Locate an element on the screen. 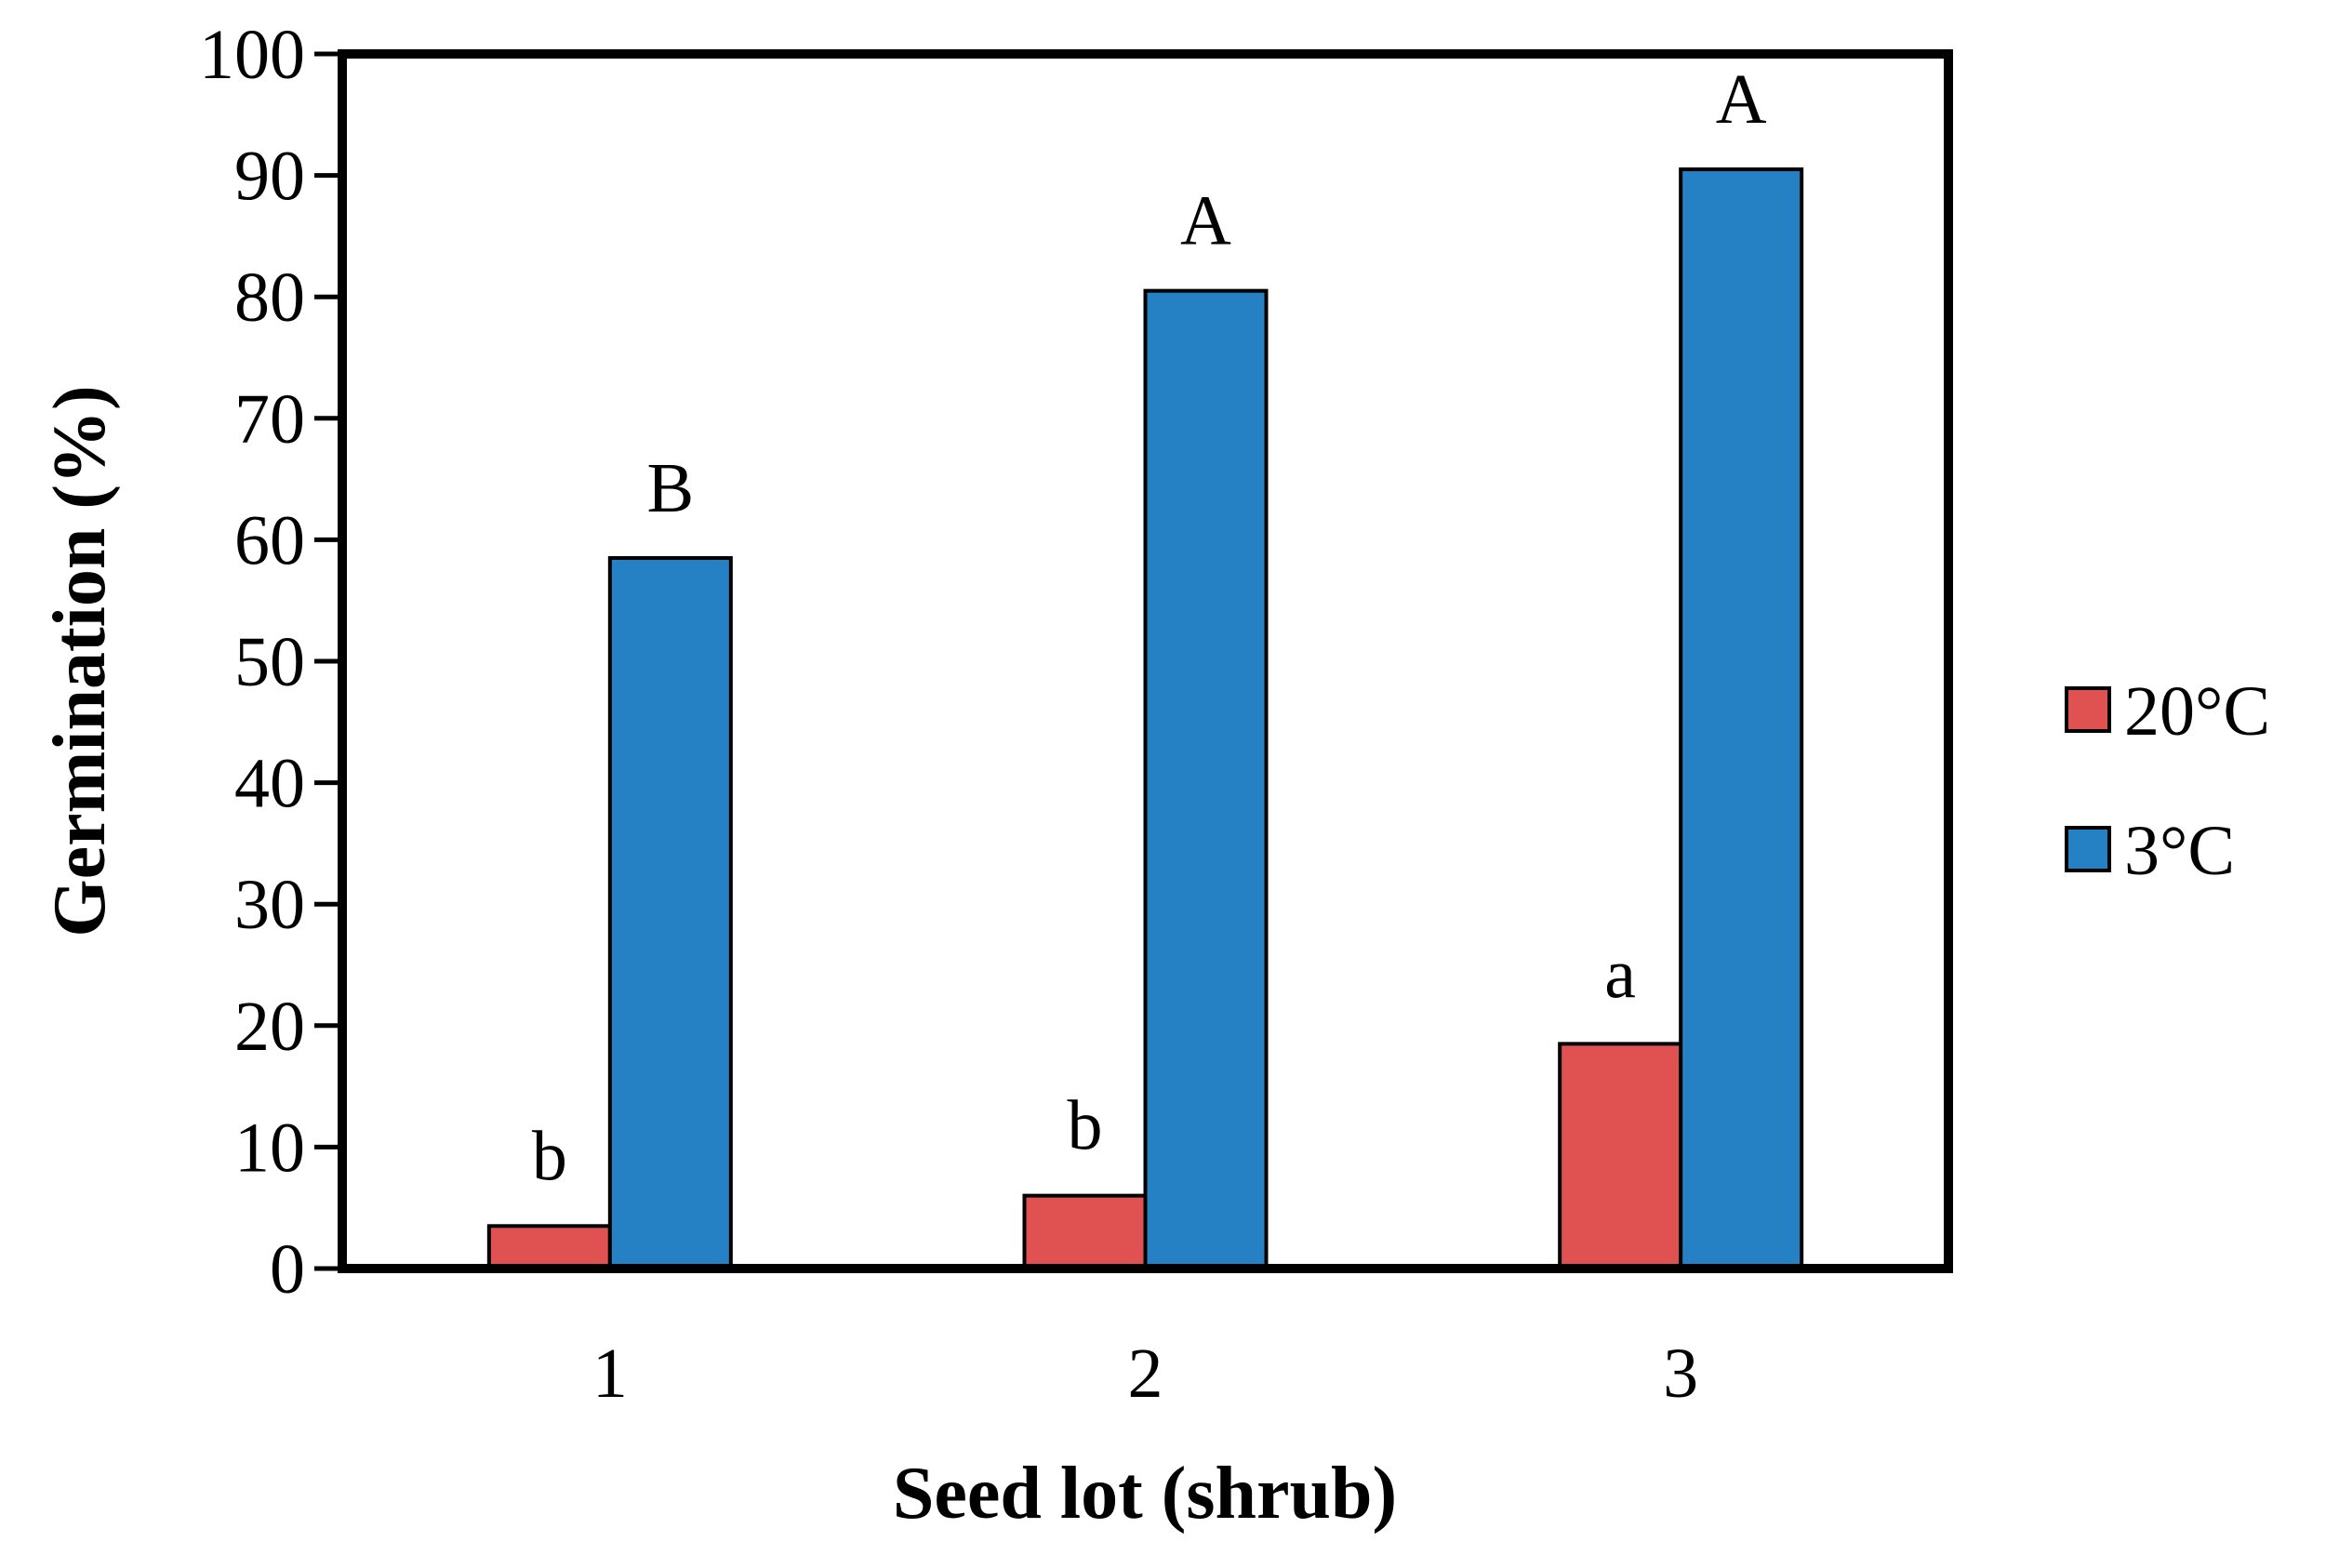 This screenshot has height=1568, width=2326. y-tick-label: 70 is located at coordinates (269, 419).